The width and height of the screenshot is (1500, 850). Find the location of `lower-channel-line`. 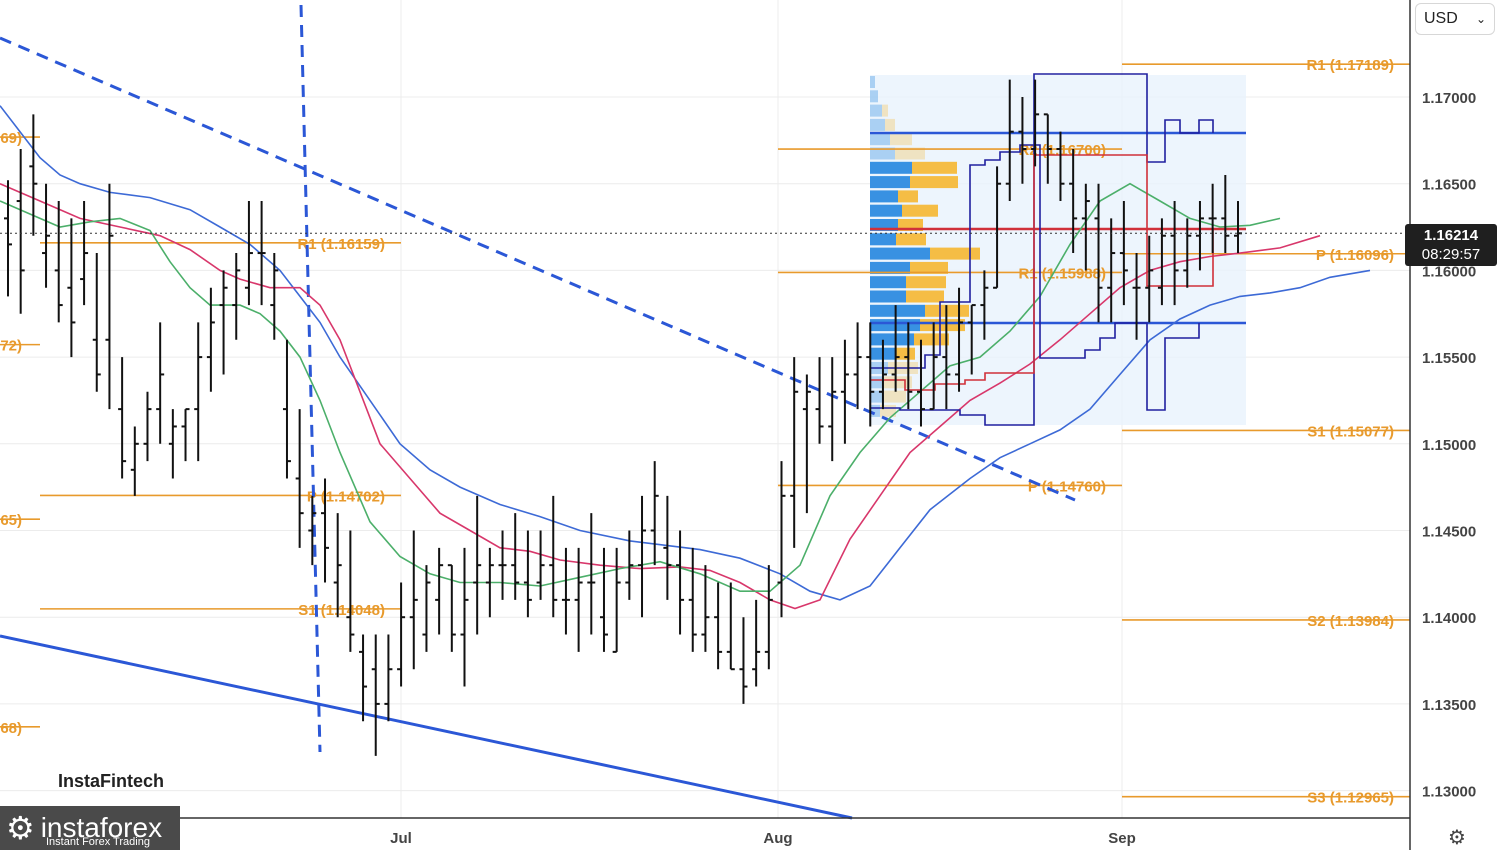

lower-channel-line is located at coordinates (1035, 277).